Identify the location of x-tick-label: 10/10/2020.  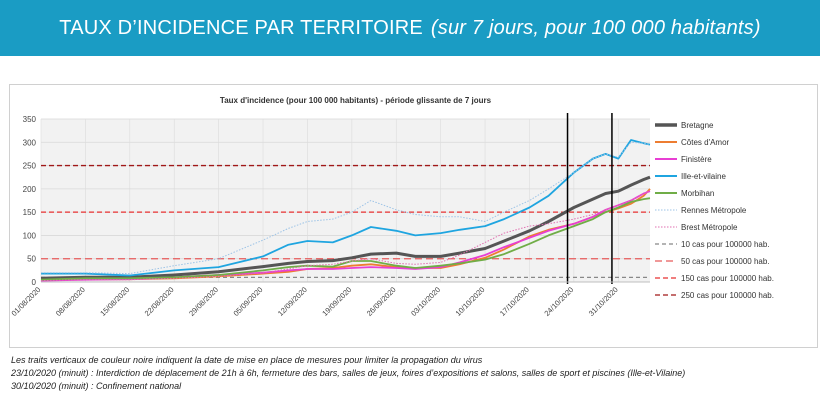
(470, 301).